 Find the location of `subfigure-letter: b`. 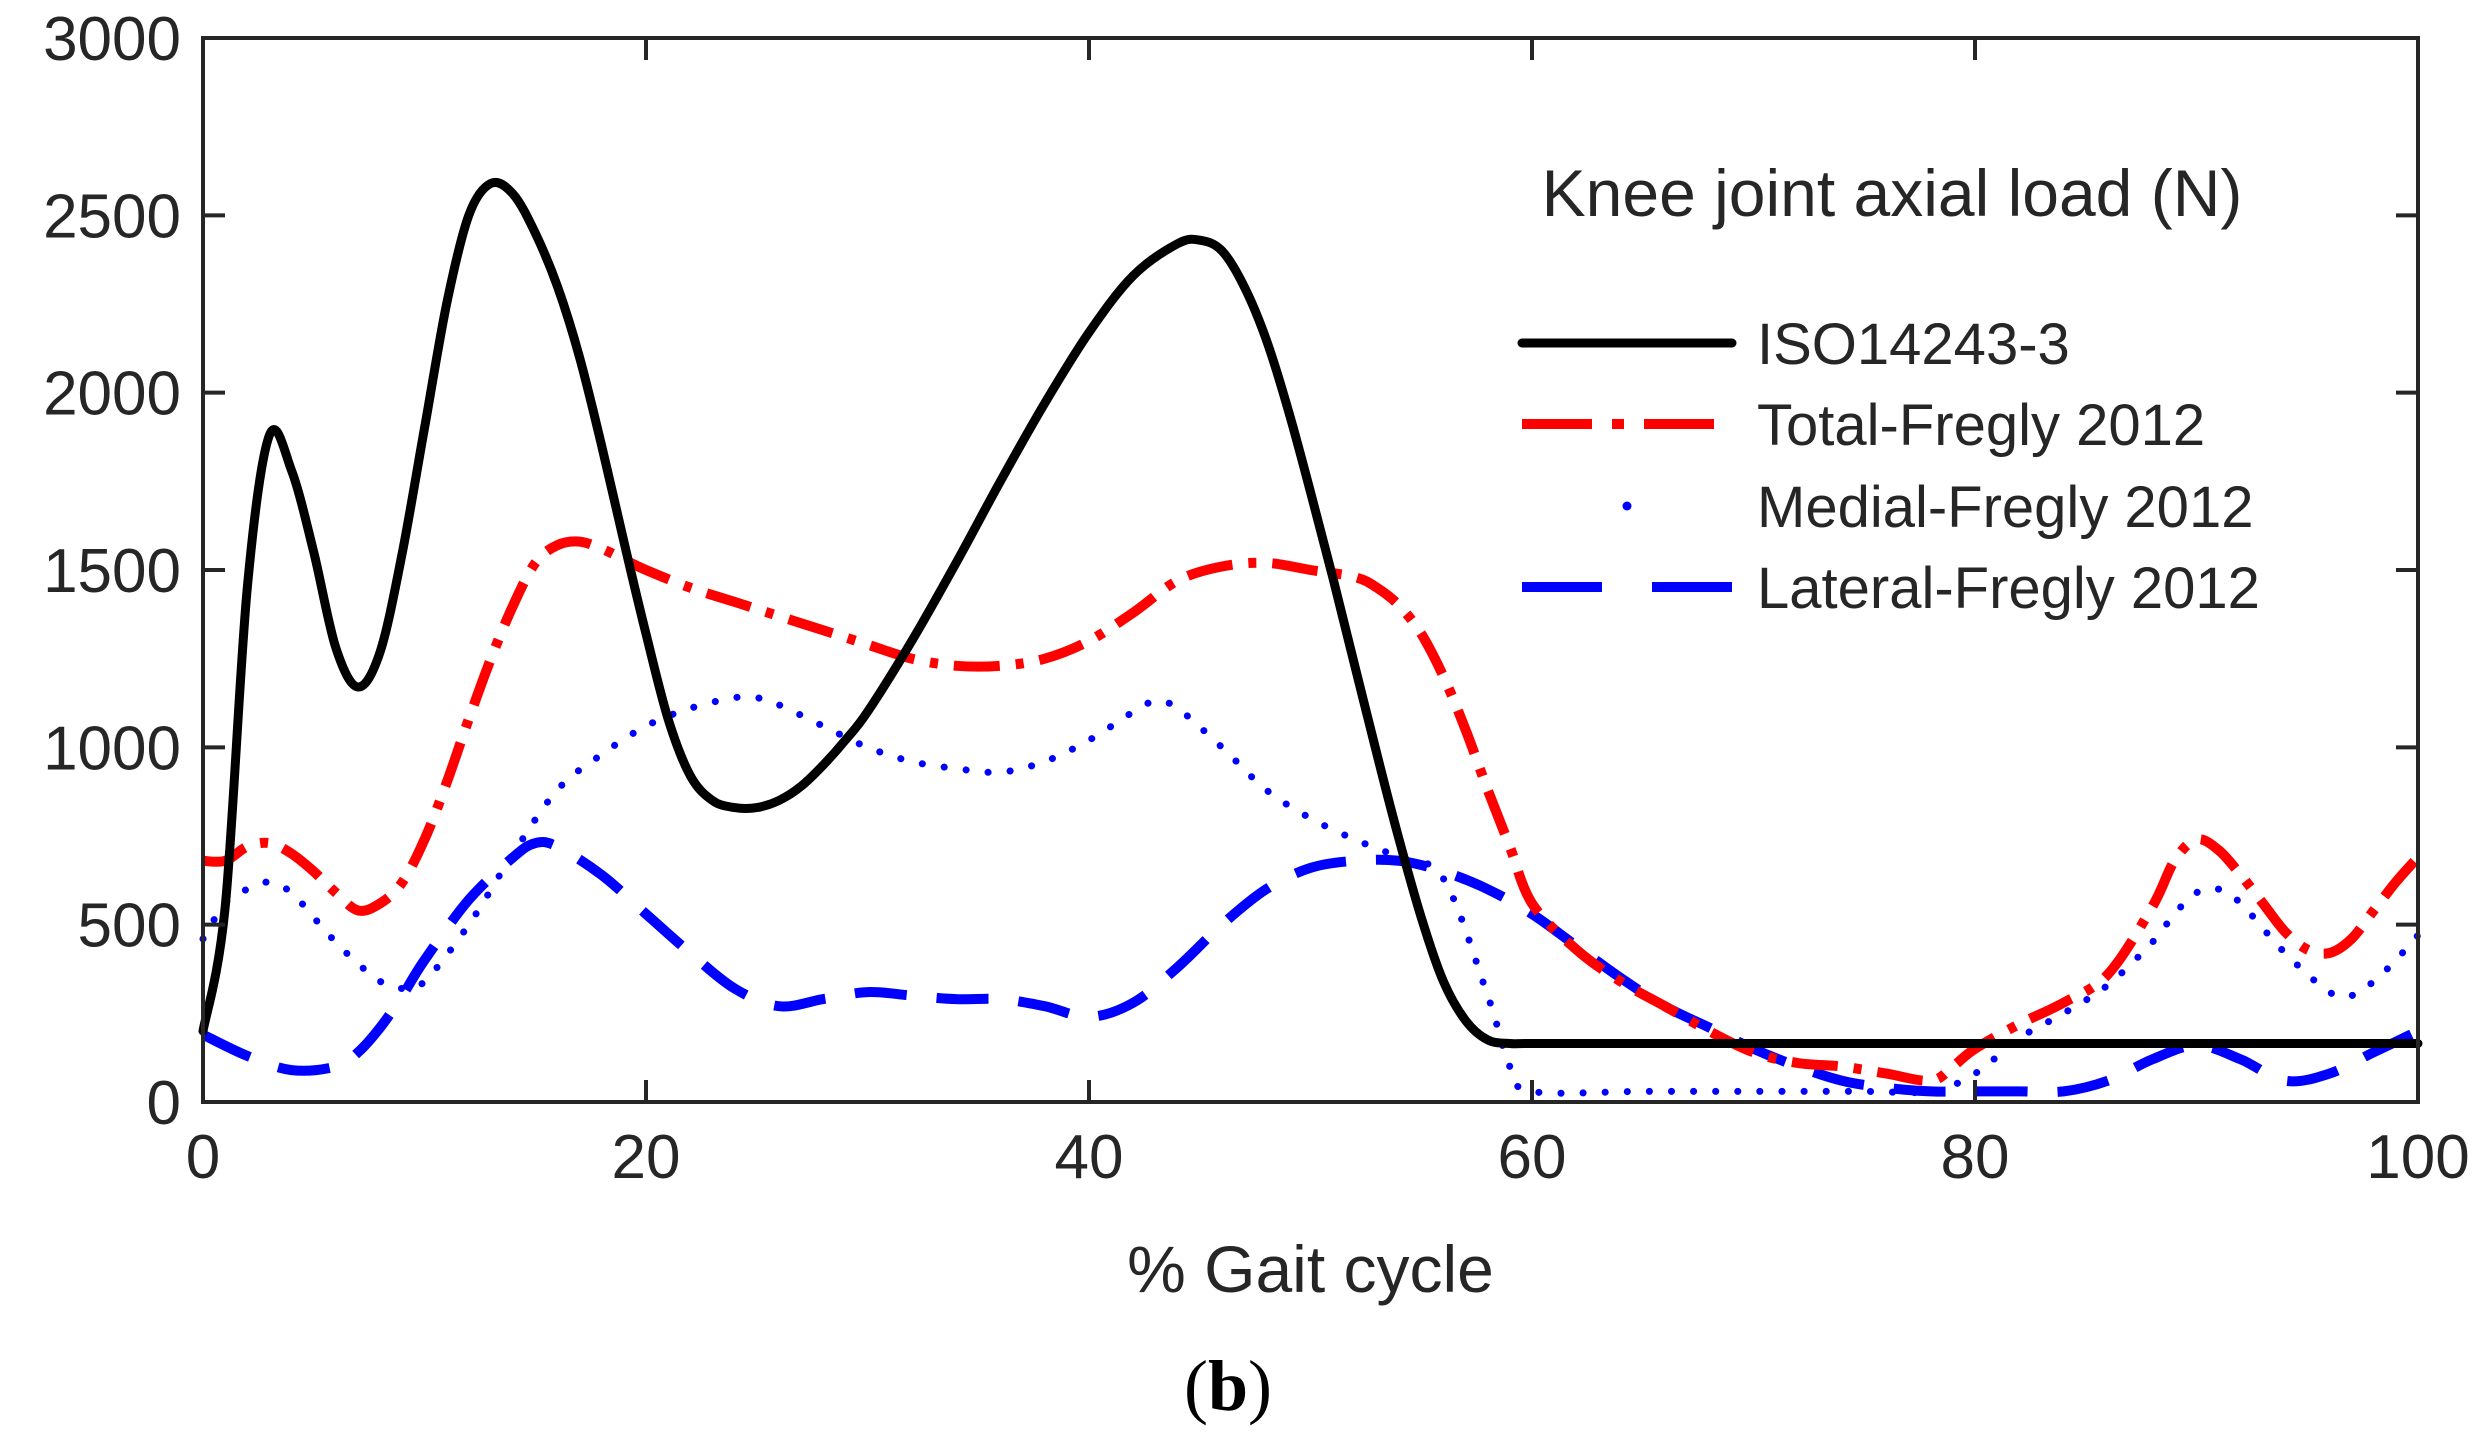

subfigure-letter: b is located at coordinates (1228, 1386).